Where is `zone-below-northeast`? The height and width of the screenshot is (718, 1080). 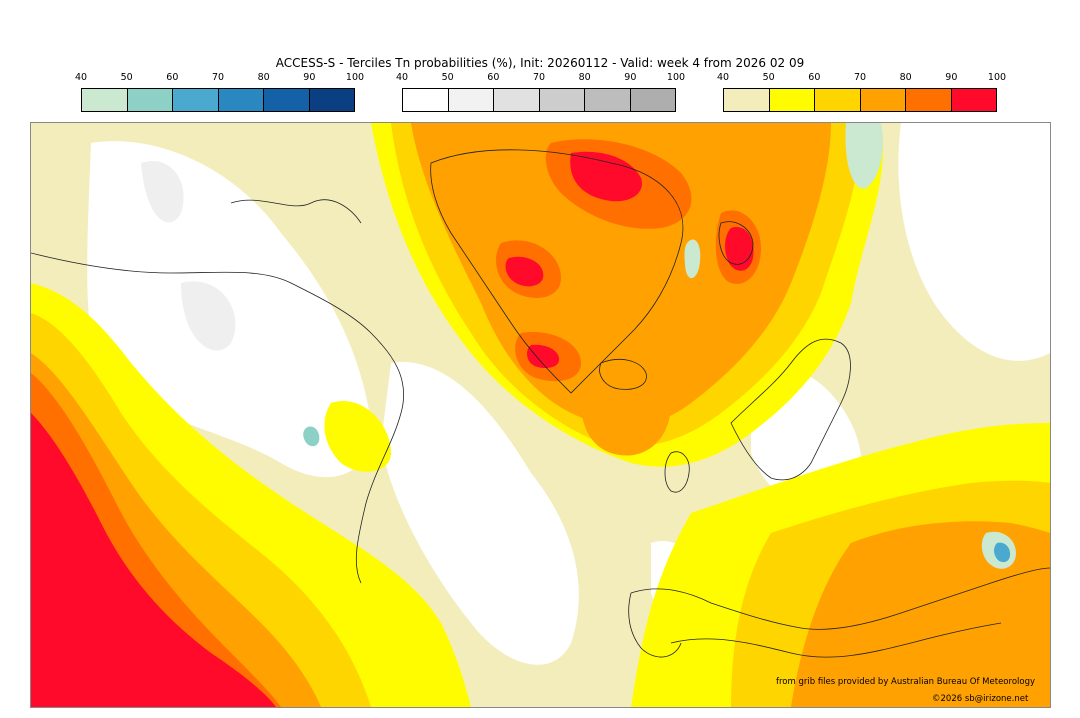
zone-below-northeast is located at coordinates (864, 156).